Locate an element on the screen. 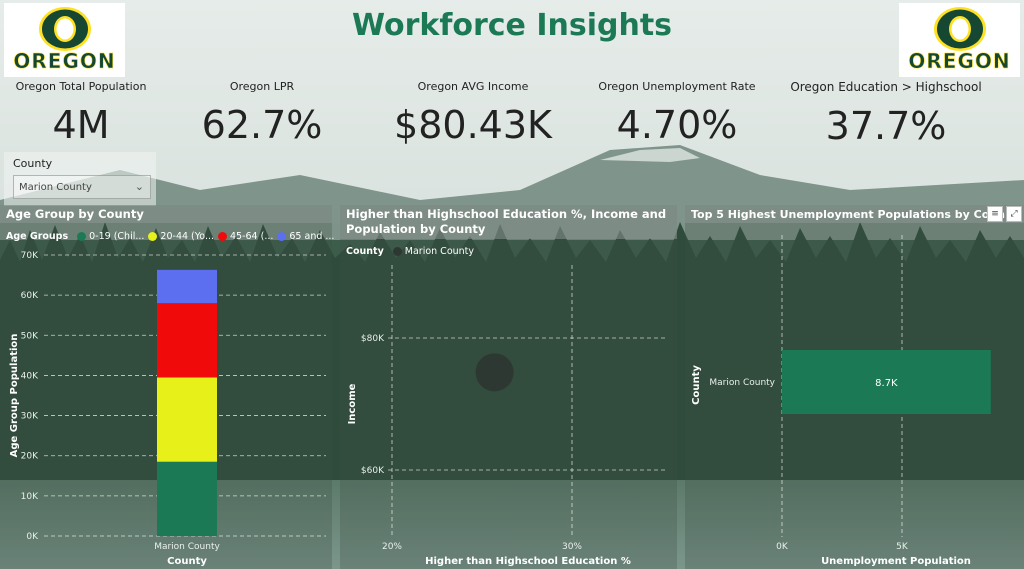 The width and height of the screenshot is (1024, 569). chevron-down-icon: ⌄ is located at coordinates (139, 186).